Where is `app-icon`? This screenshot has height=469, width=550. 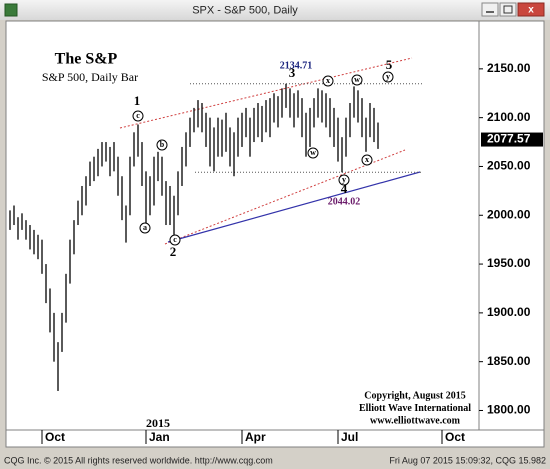 app-icon is located at coordinates (11, 10).